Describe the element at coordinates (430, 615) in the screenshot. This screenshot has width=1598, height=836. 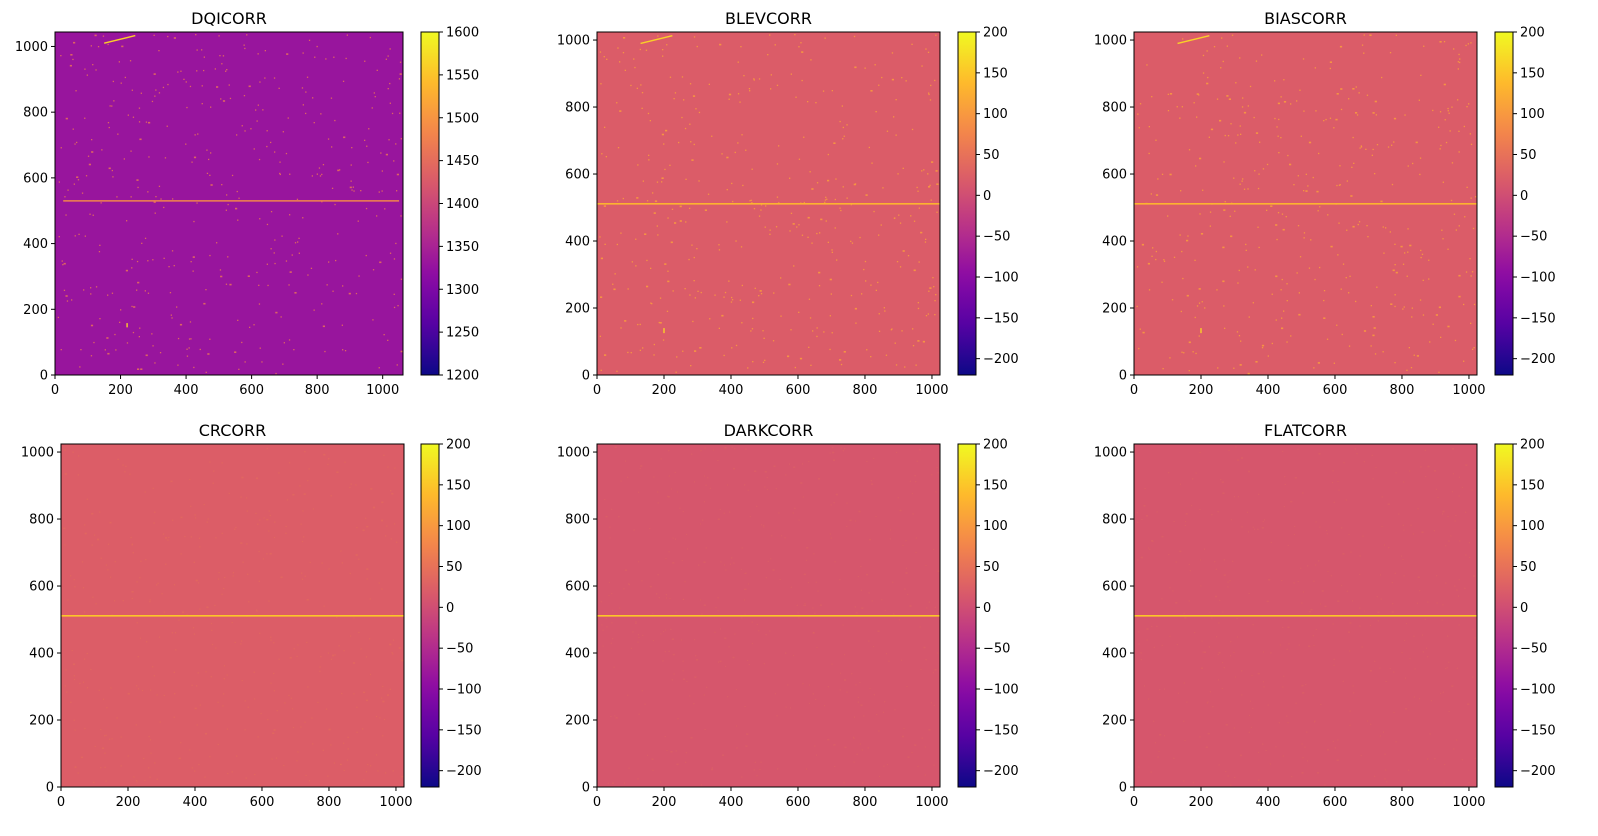
I see `colorbar` at that location.